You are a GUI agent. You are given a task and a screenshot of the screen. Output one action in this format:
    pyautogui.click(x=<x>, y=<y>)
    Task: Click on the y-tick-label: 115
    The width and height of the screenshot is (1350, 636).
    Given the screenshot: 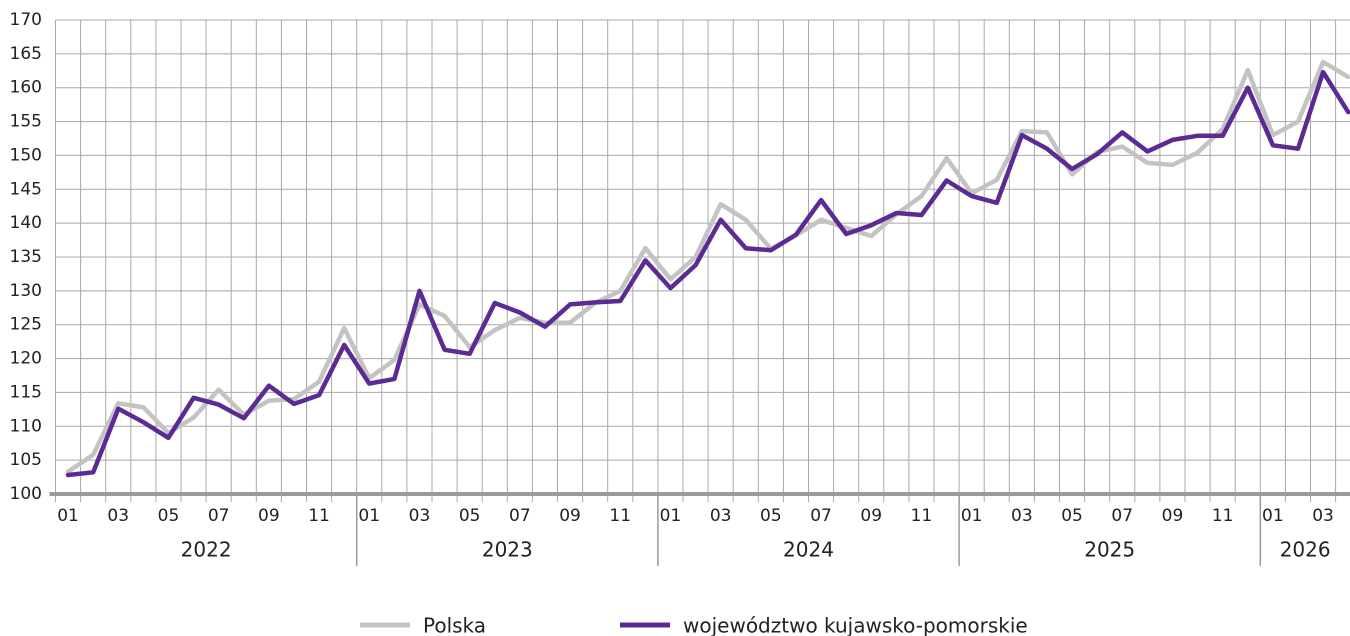 What is the action you would take?
    pyautogui.click(x=26, y=392)
    